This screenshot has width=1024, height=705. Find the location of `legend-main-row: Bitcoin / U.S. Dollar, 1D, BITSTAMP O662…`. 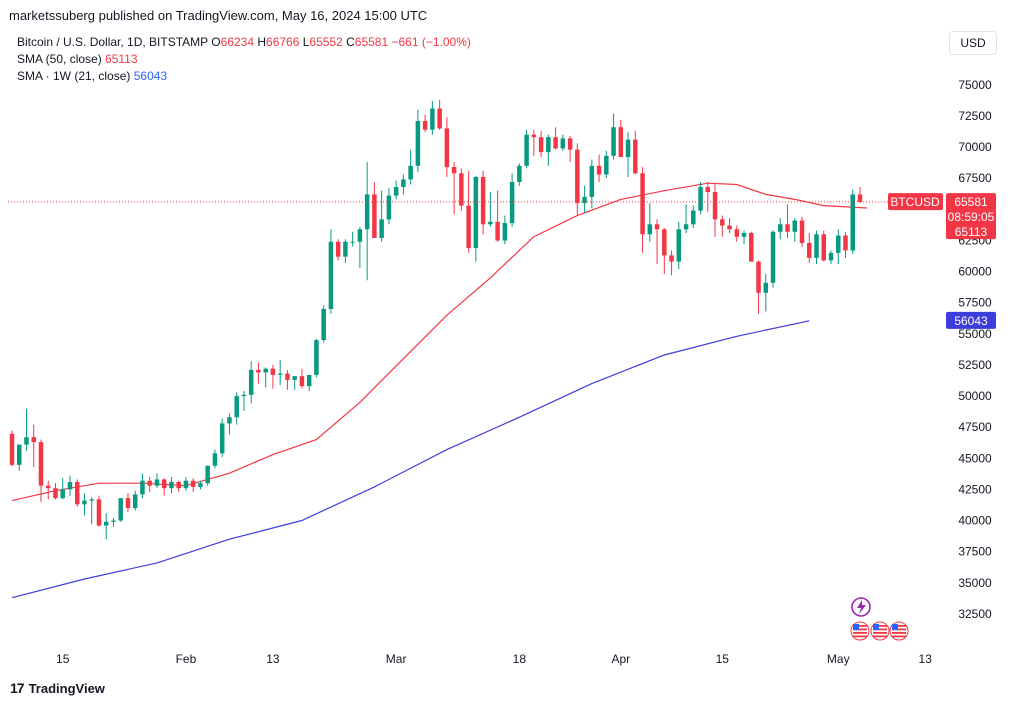

legend-main-row: Bitcoin / U.S. Dollar, 1D, BITSTAMP O662… is located at coordinates (244, 42).